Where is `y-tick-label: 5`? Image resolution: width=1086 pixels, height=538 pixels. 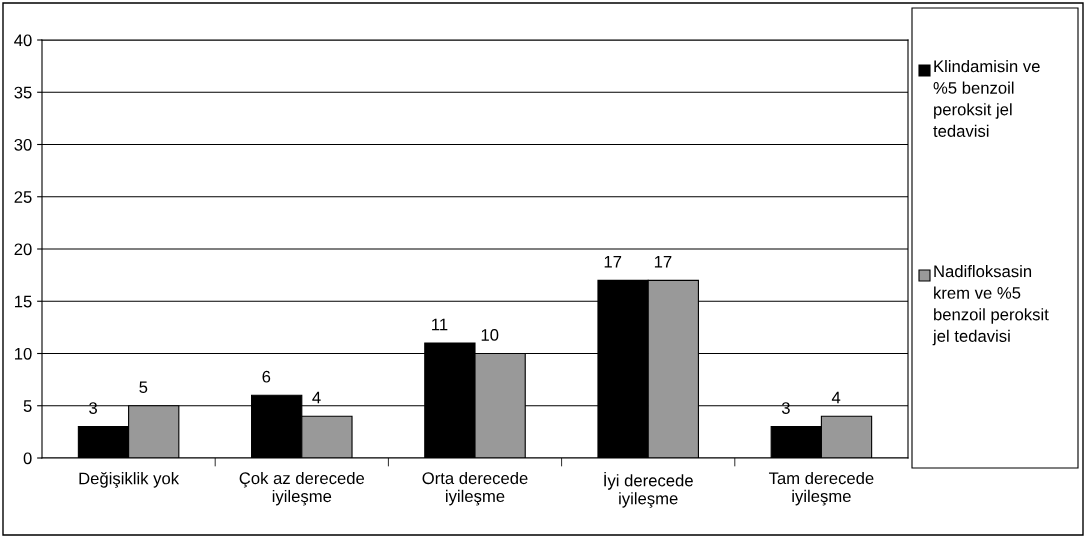
y-tick-label: 5 is located at coordinates (27, 406).